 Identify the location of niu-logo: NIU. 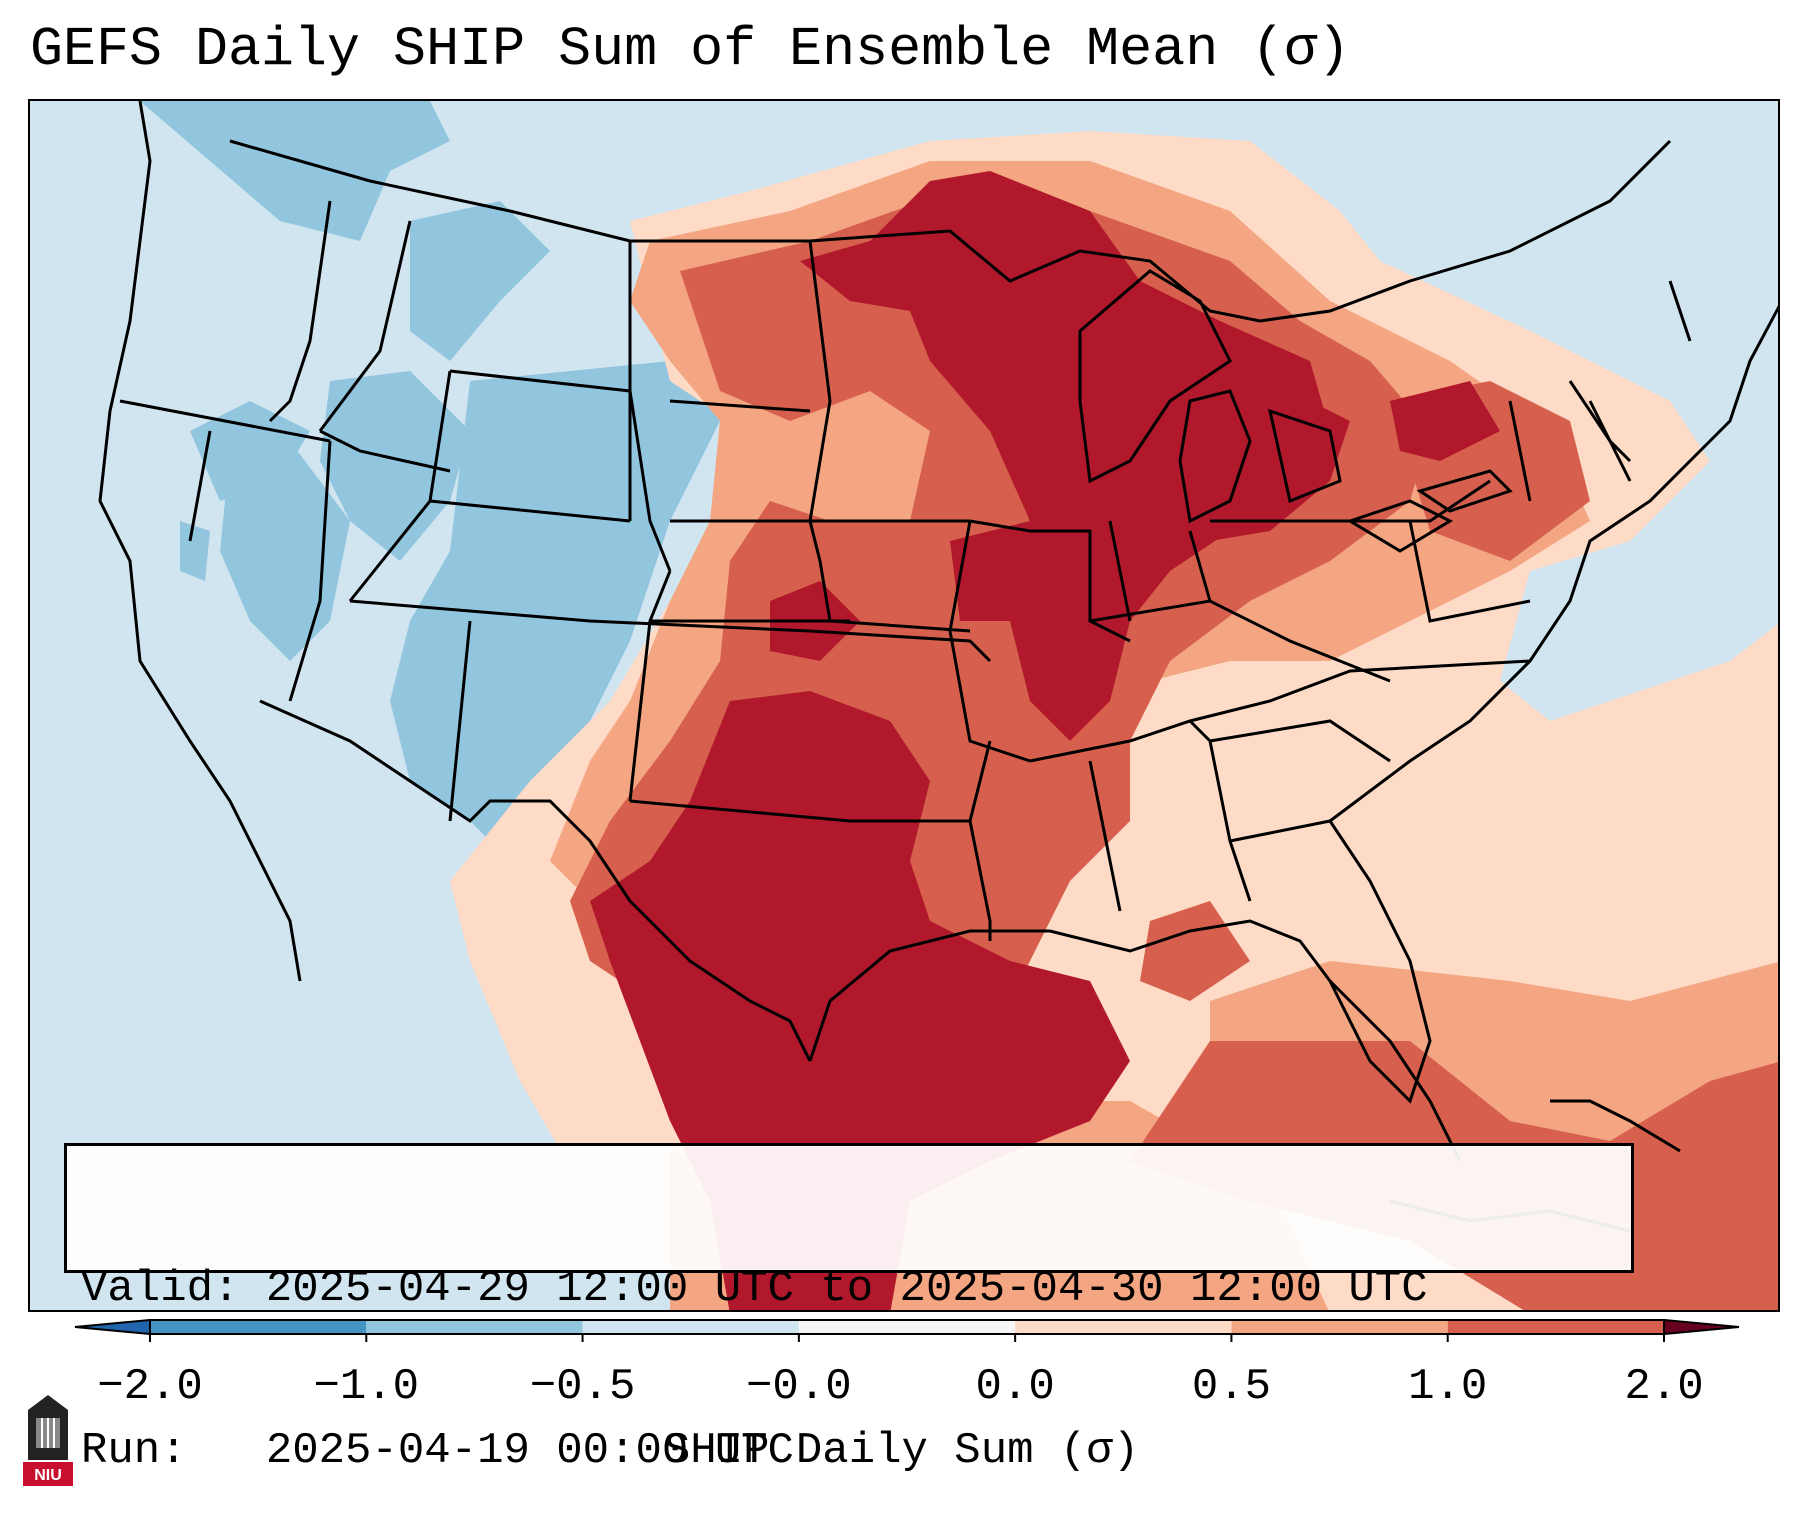
(48, 1440).